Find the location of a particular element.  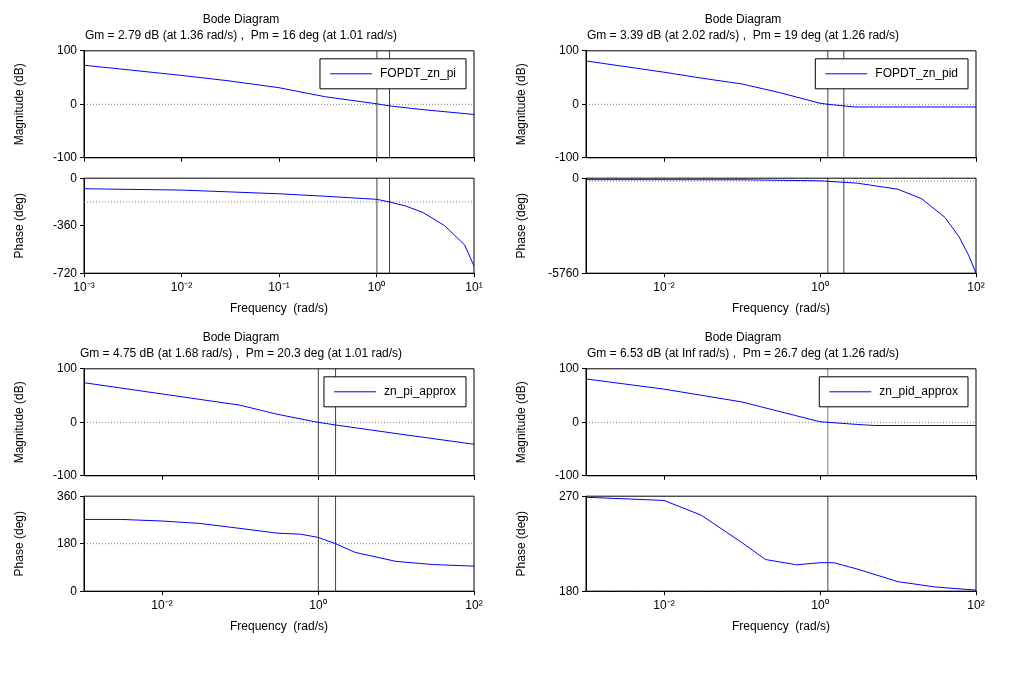

y-tick-label: 270 is located at coordinates (569, 495).